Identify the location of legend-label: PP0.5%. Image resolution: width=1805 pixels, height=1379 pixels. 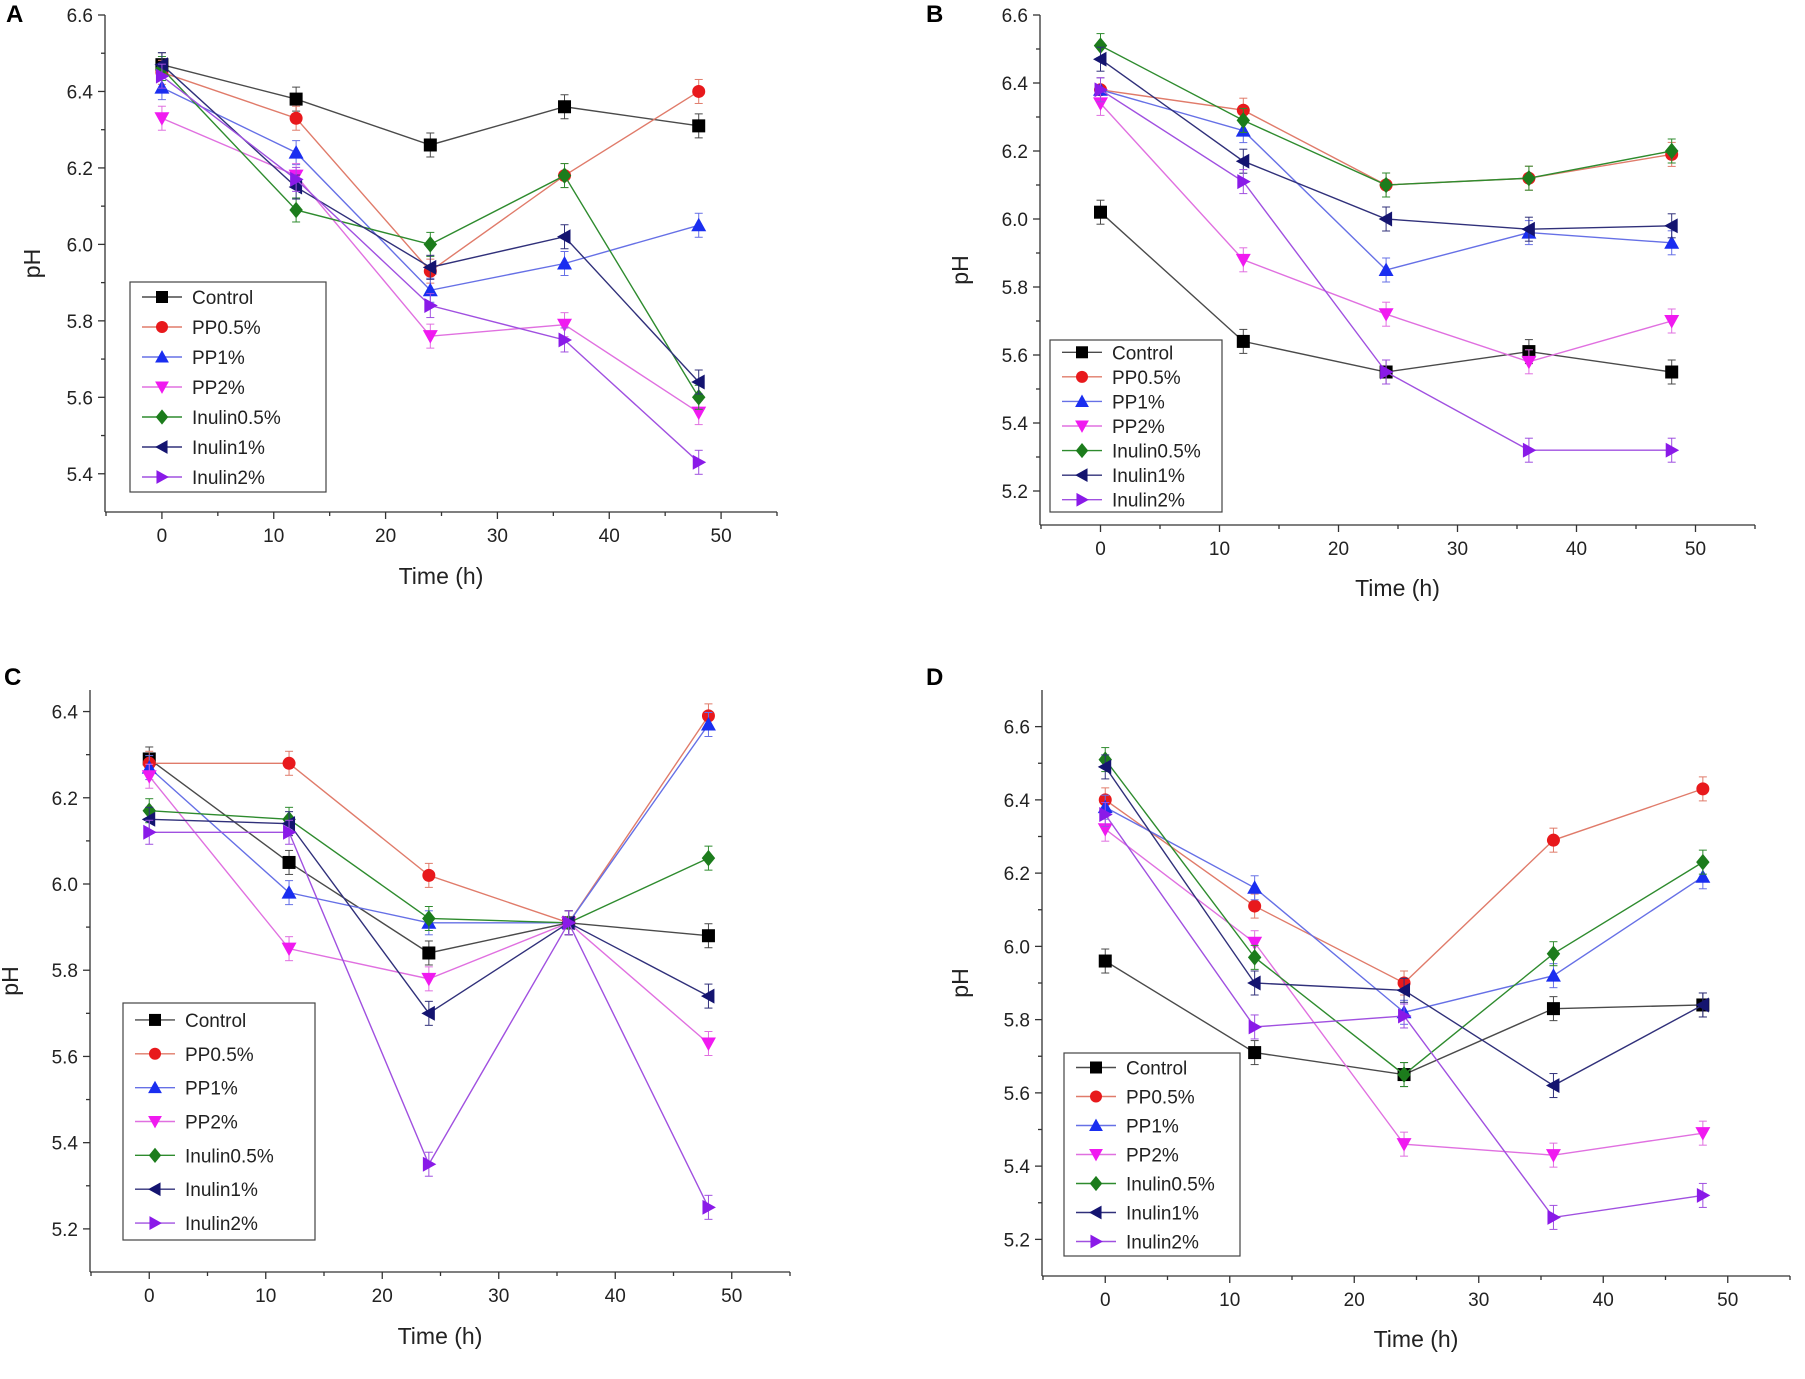
(1160, 1098).